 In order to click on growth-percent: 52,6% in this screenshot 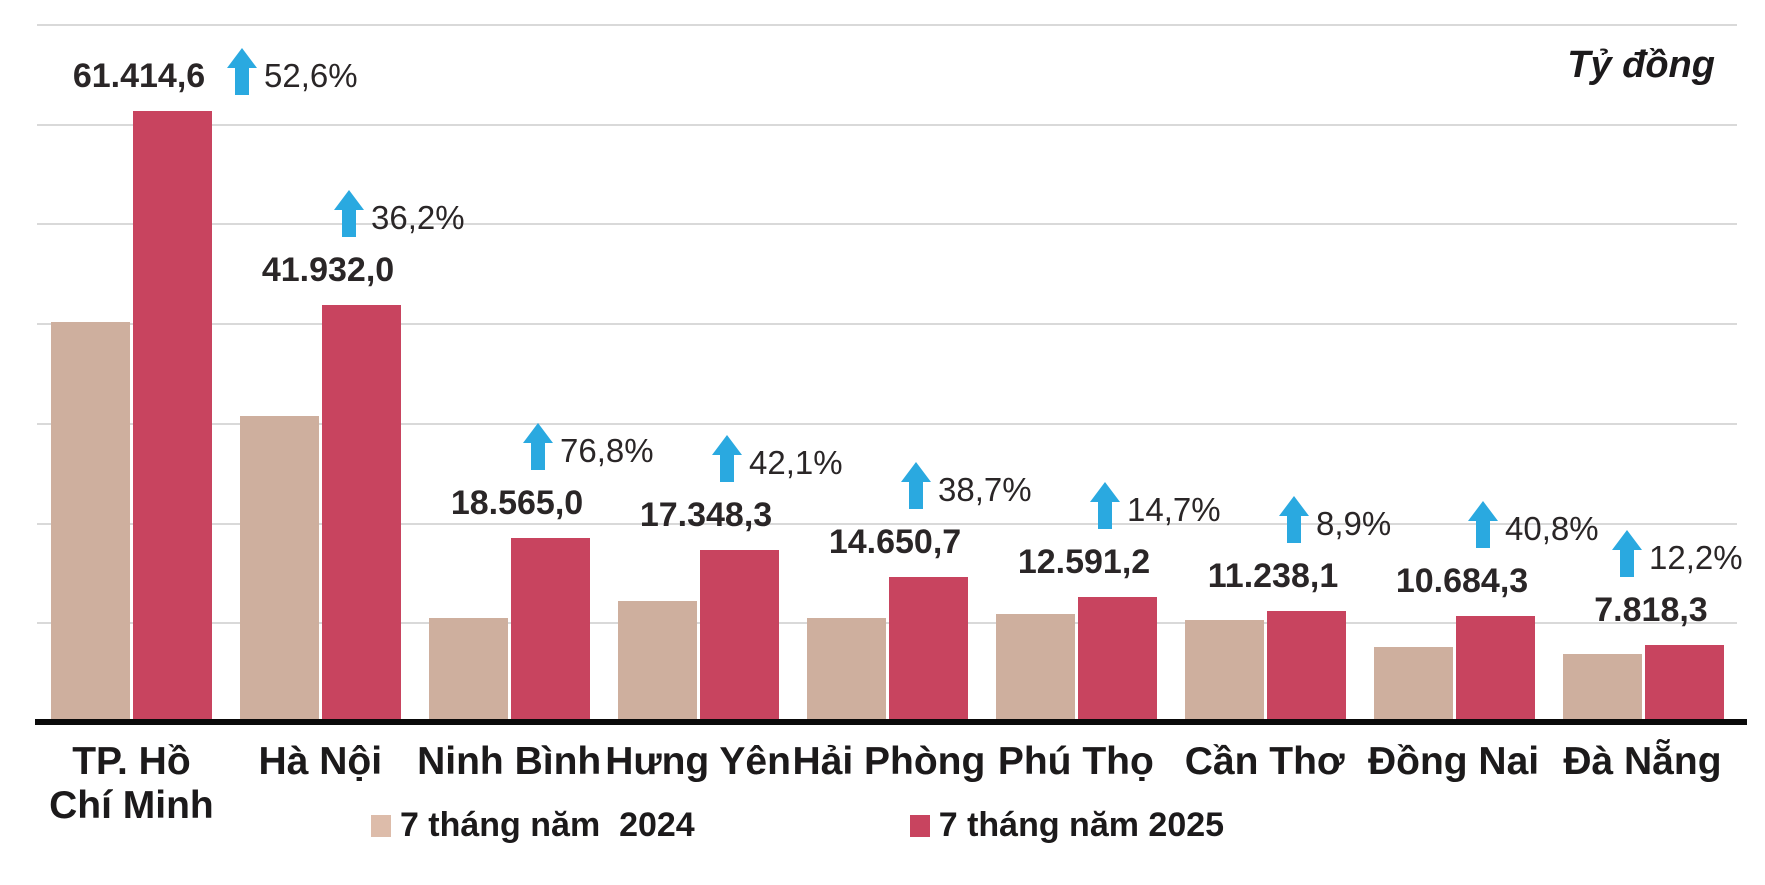, I will do `click(311, 75)`.